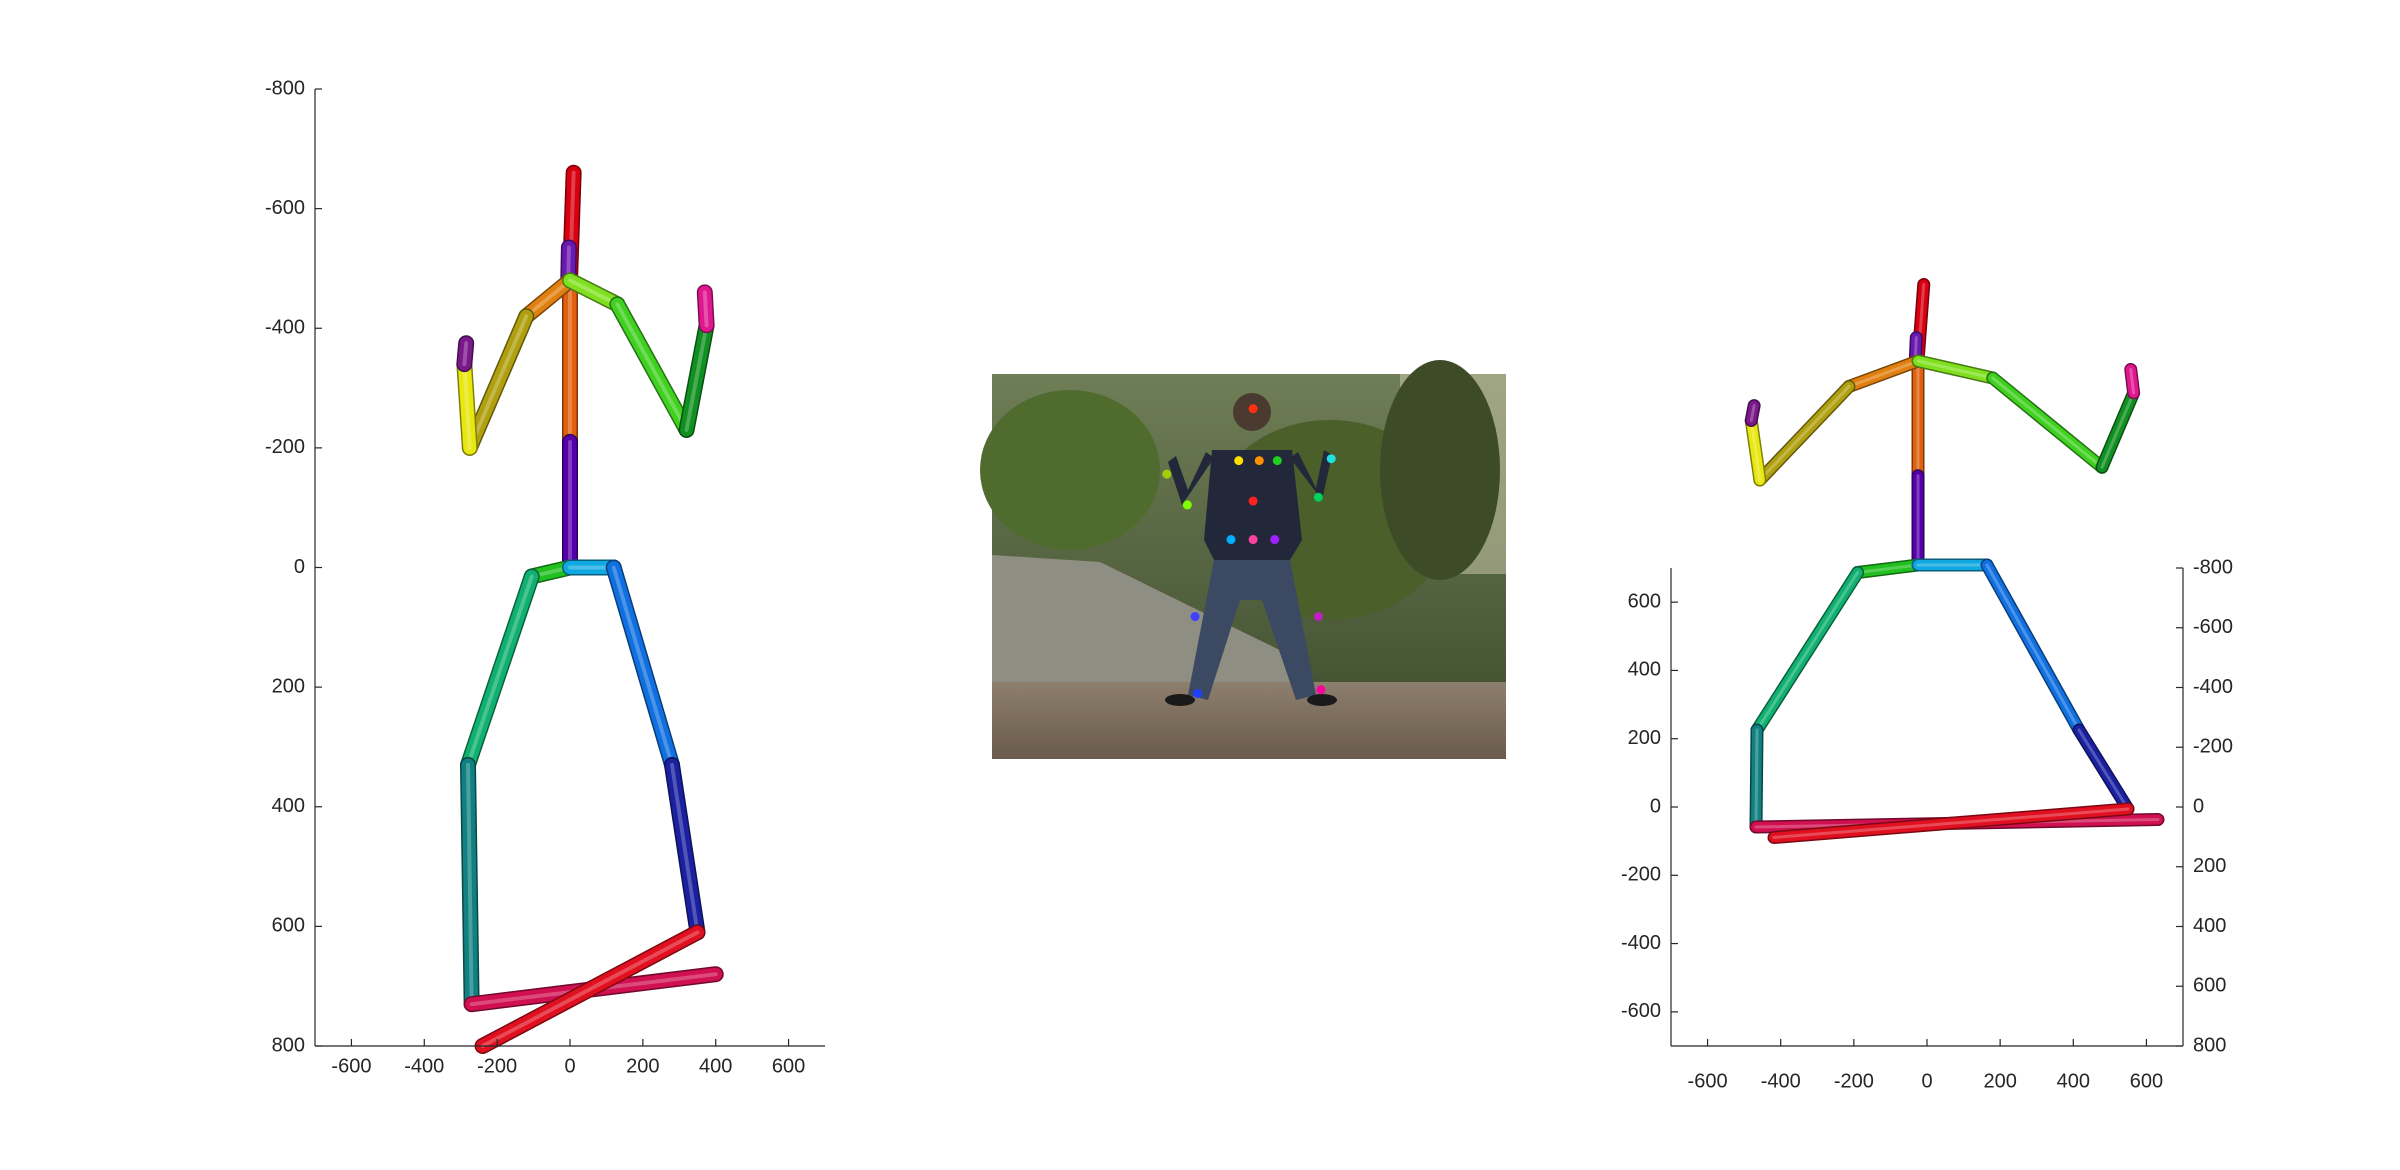 The image size is (2400, 1170). I want to click on y-axis-ticks: -600 -400 -200 0 200 400 600, so click(1649, 806).